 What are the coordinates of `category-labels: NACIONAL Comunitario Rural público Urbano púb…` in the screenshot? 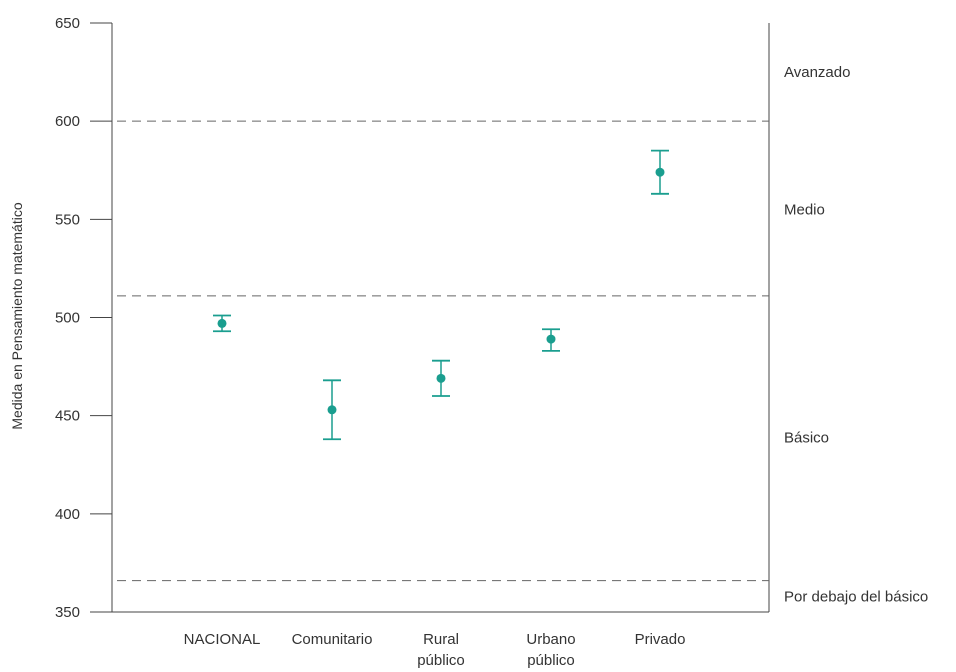 It's located at (435, 650).